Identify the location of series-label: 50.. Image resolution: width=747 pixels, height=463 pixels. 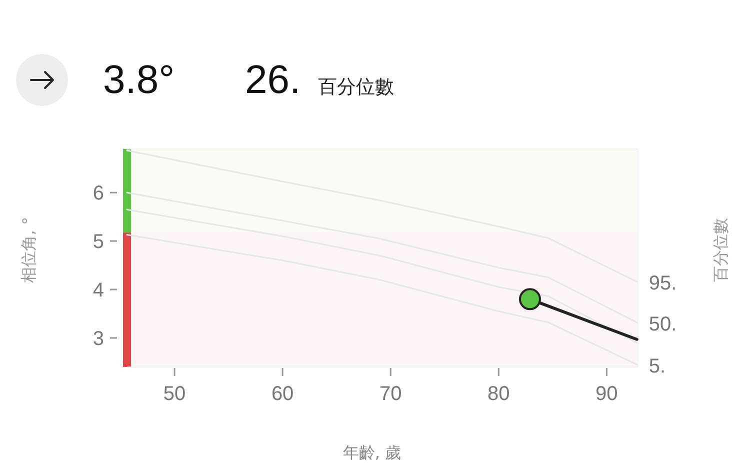
(662, 324).